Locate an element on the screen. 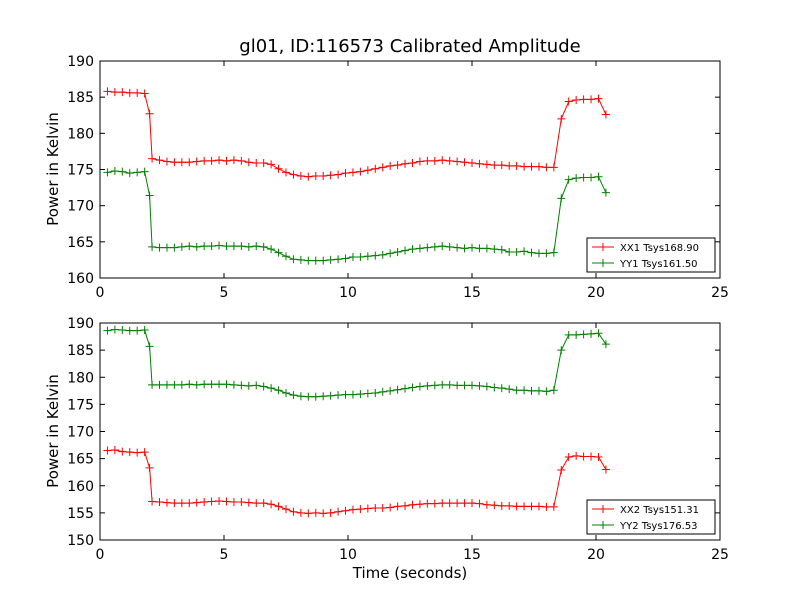  x-tick-label: 0 is located at coordinates (100, 293).